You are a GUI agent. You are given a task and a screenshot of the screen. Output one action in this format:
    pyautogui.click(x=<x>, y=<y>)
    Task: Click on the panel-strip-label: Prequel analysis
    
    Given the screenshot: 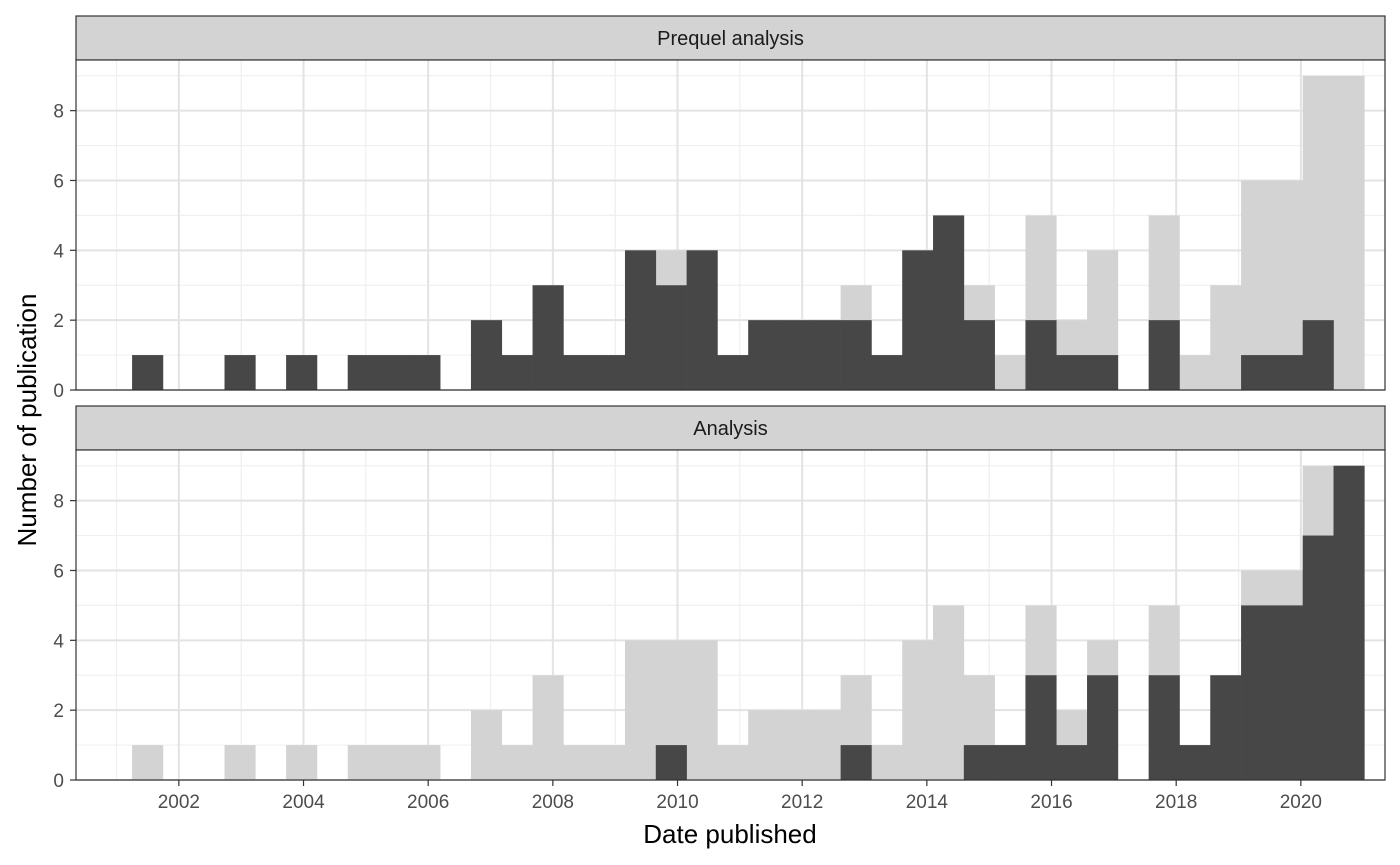 What is the action you would take?
    pyautogui.click(x=730, y=39)
    